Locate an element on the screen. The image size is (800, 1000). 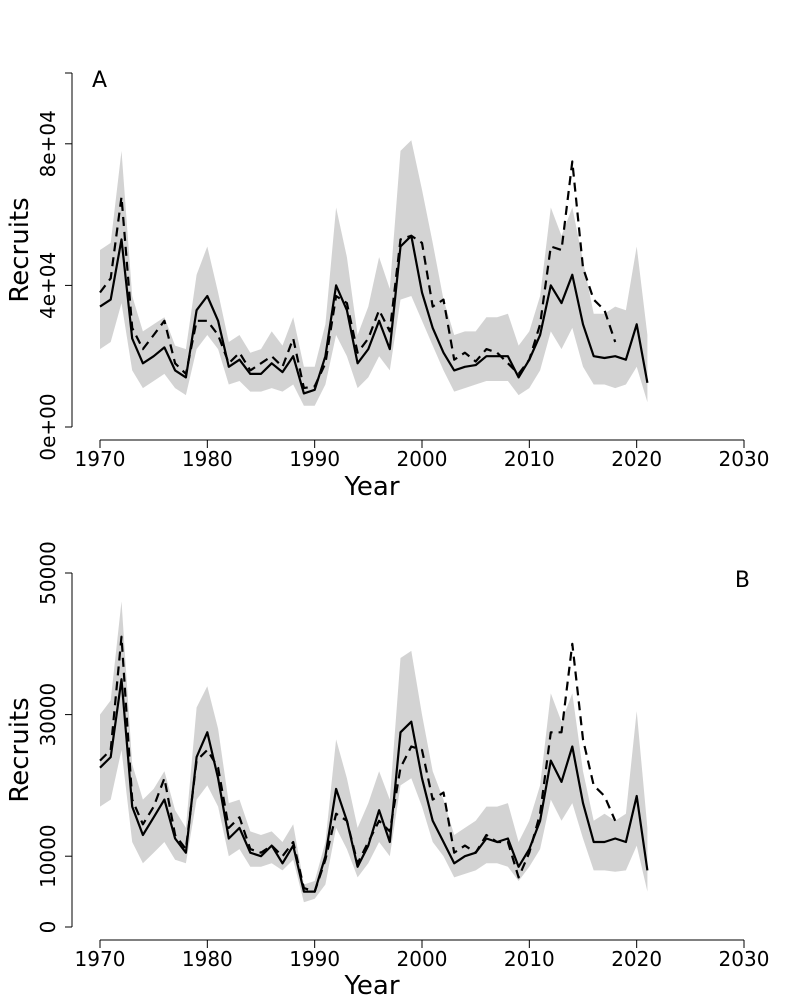
solid-series-line is located at coordinates (374, 785).